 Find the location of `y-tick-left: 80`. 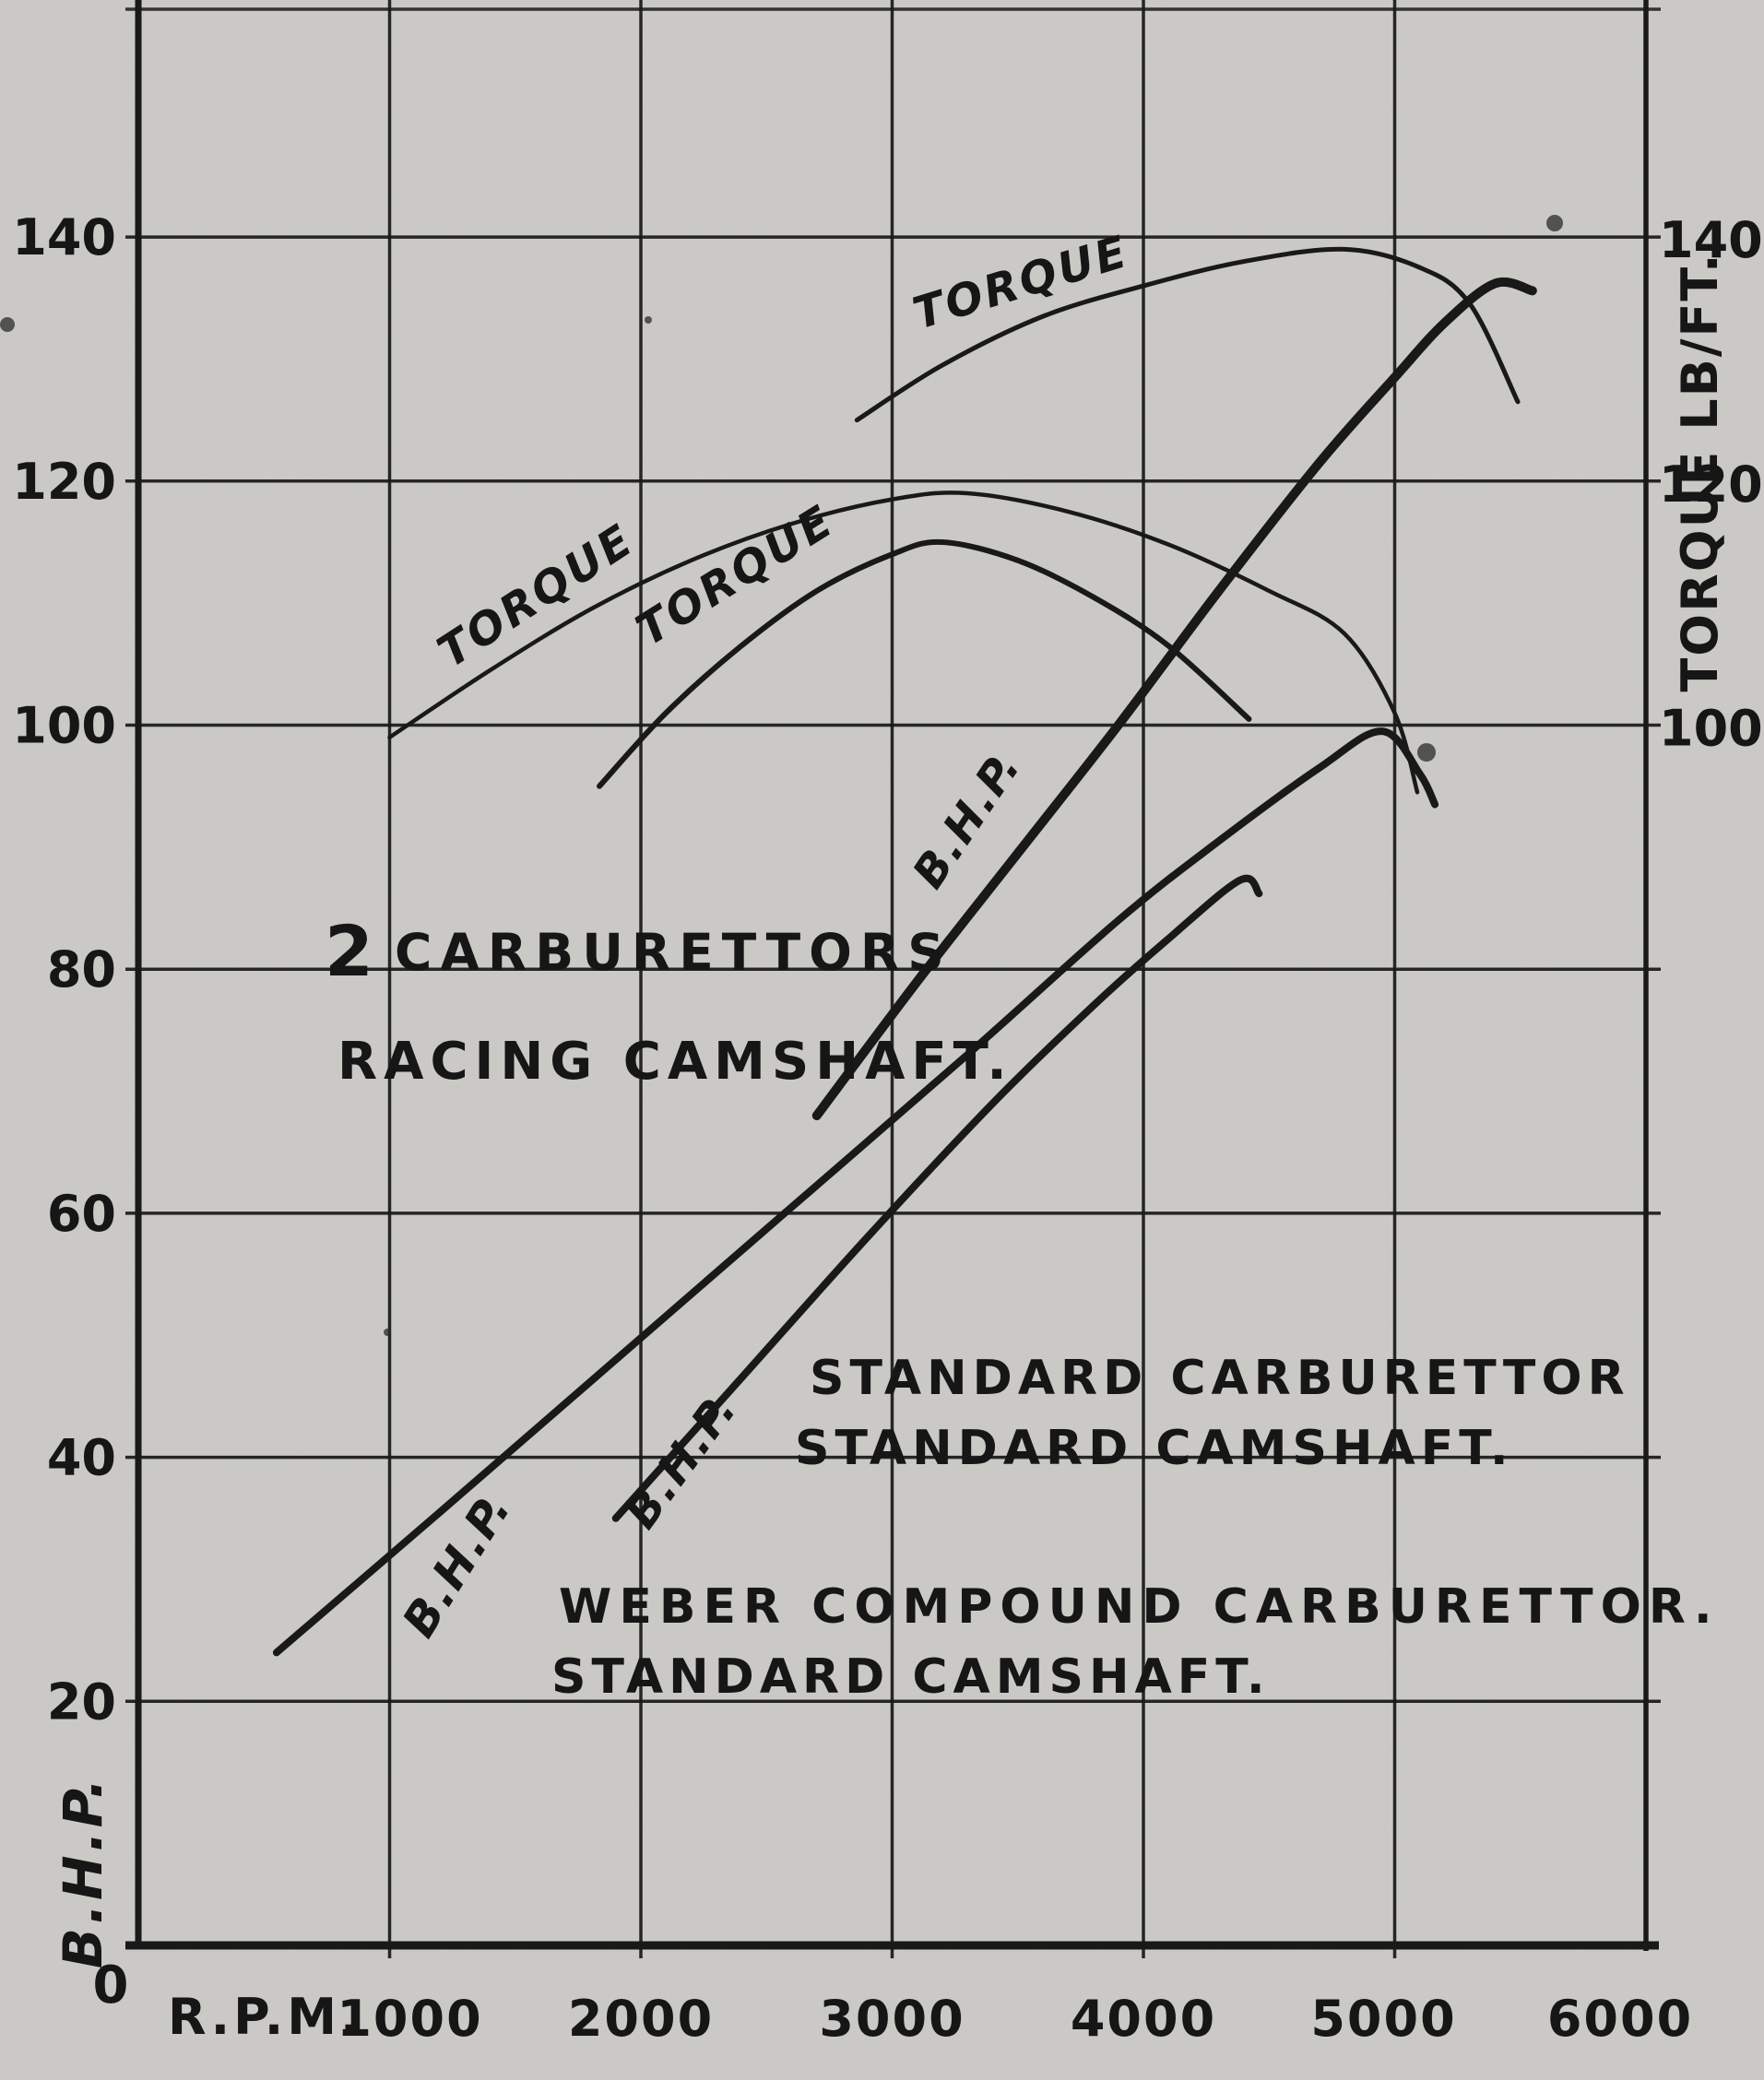

y-tick-left: 80 is located at coordinates (81, 969).